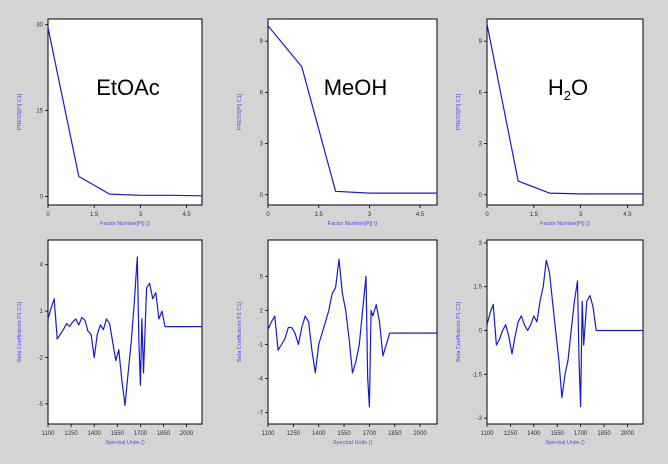 This screenshot has height=464, width=668. What do you see at coordinates (477, 375) in the screenshot?
I see `y-tick-label: -1.5` at bounding box center [477, 375].